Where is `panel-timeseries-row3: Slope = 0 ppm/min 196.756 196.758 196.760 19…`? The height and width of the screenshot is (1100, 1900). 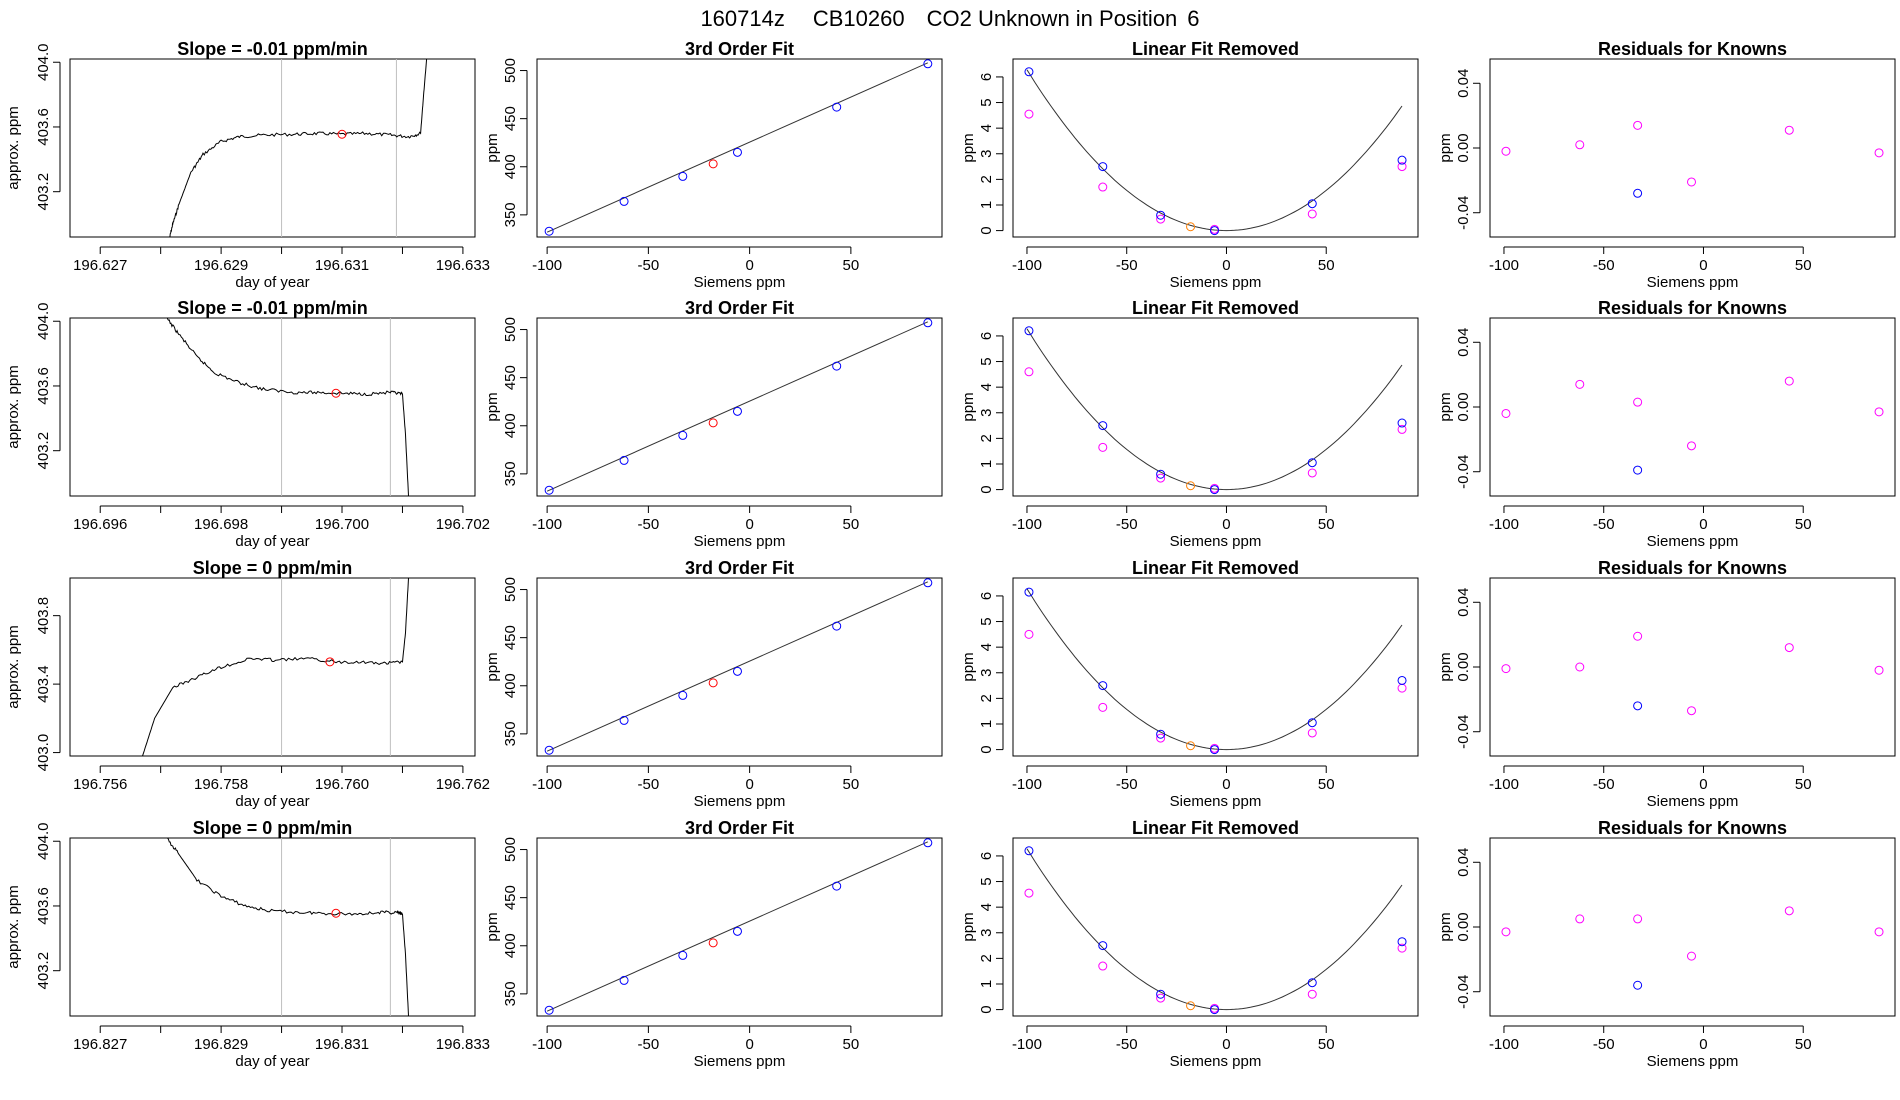
panel-timeseries-row3: Slope = 0 ppm/min 196.756 196.758 196.760 19… is located at coordinates (247, 684).